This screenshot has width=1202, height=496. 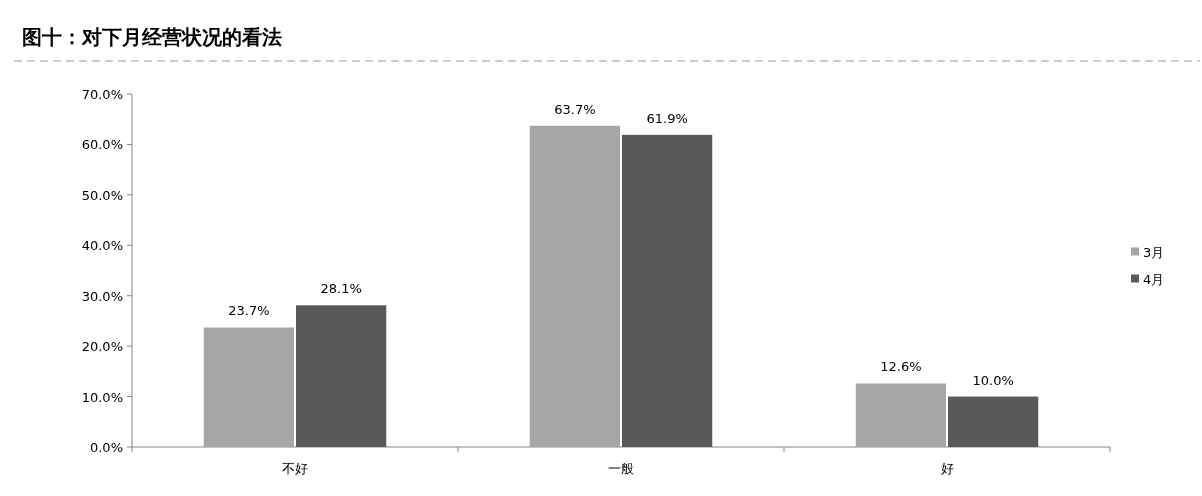 I want to click on data-label: 61.9%, so click(x=667, y=118).